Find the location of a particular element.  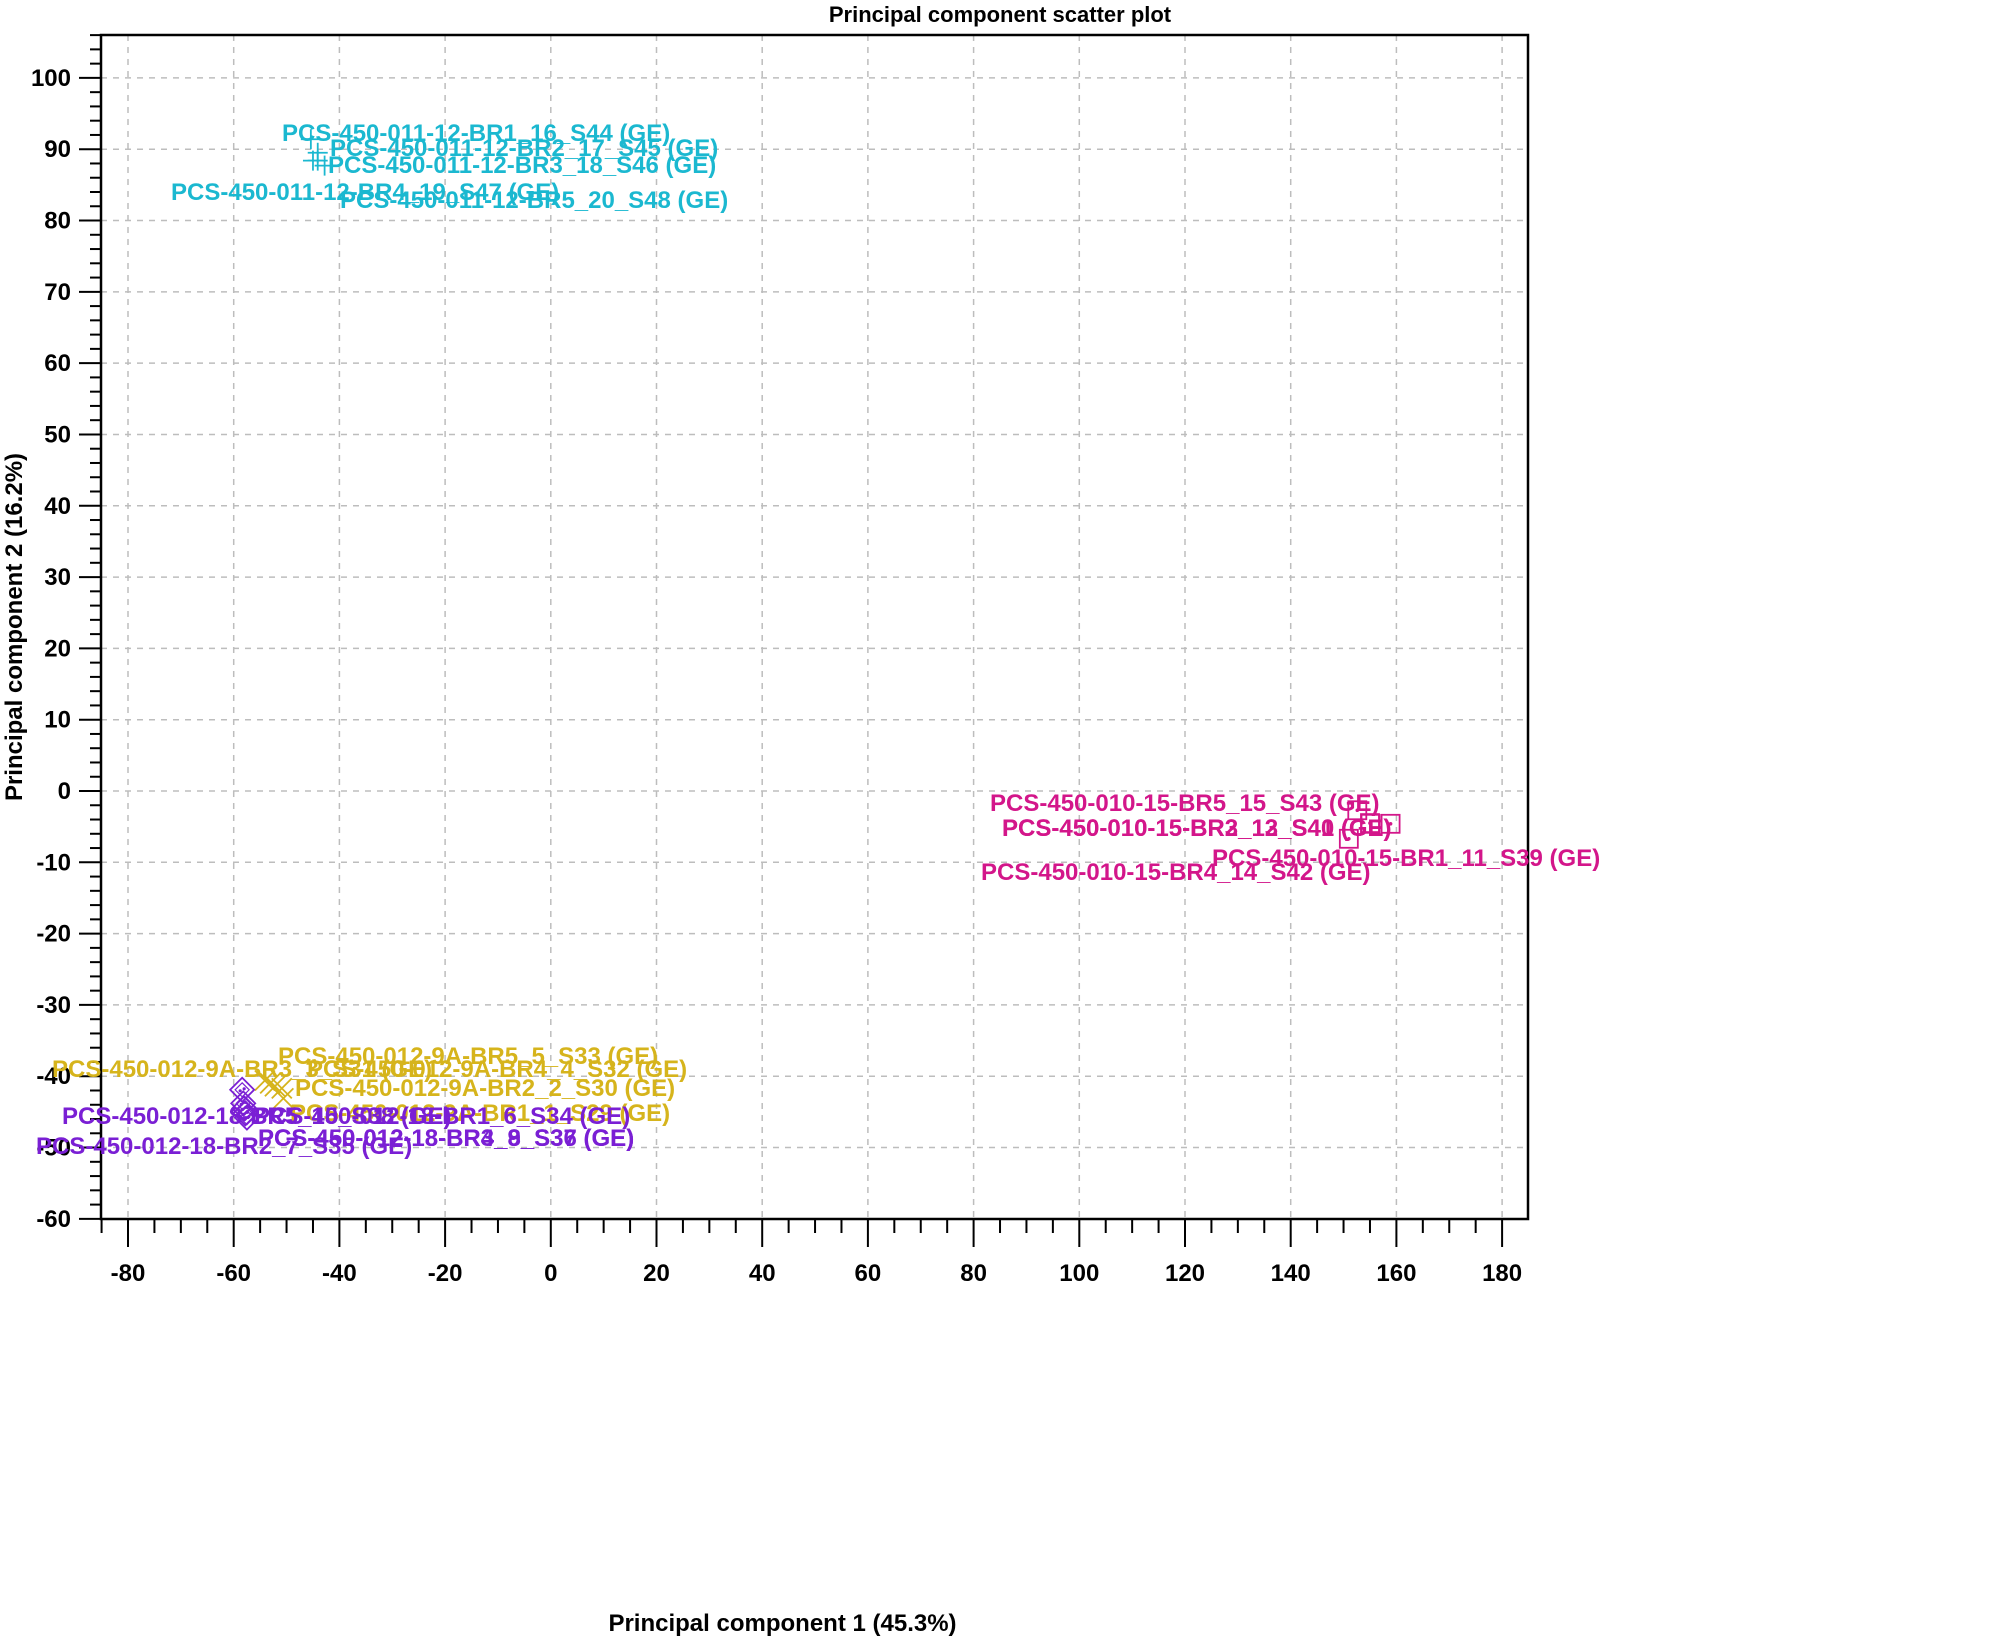

point-label: PCS-450-012-9A-BR3_3_S31 (GE) is located at coordinates (242, 1069).